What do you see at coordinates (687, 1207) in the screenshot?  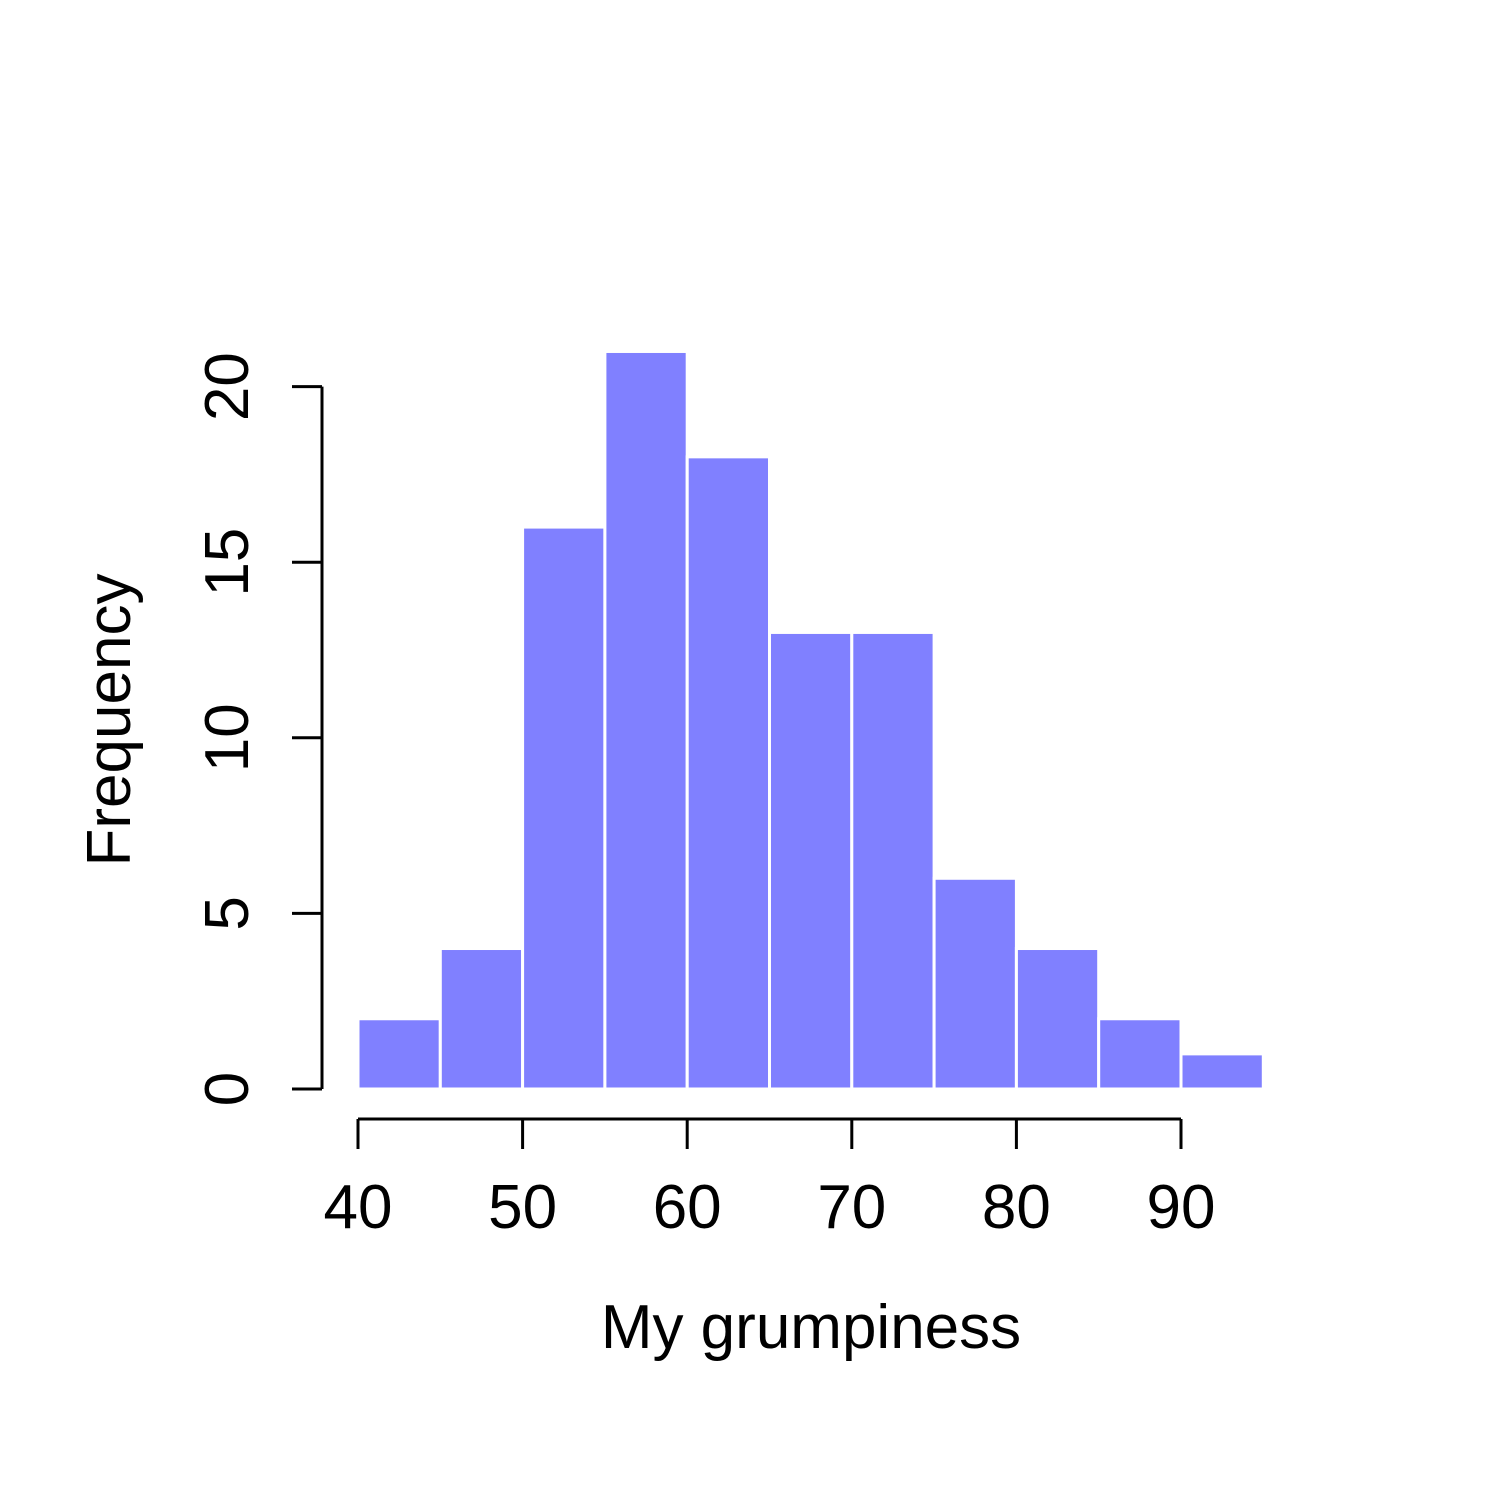 I see `x-tick-label-60: 60` at bounding box center [687, 1207].